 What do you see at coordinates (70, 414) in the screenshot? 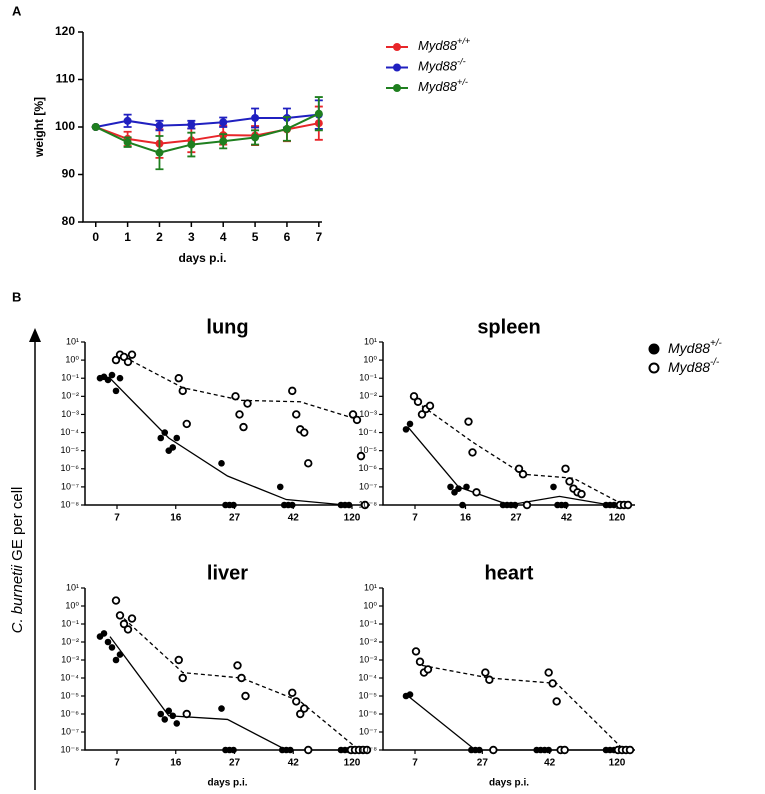
I see `y-tick-label: 10⁻³` at bounding box center [70, 414].